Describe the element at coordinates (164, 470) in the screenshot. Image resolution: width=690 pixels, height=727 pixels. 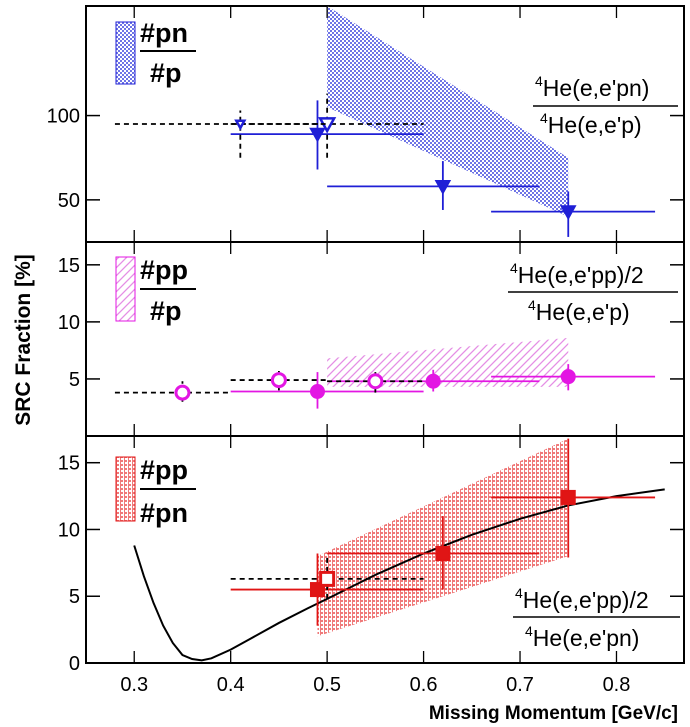
I see `legend-bottom-numerator: #pp` at that location.